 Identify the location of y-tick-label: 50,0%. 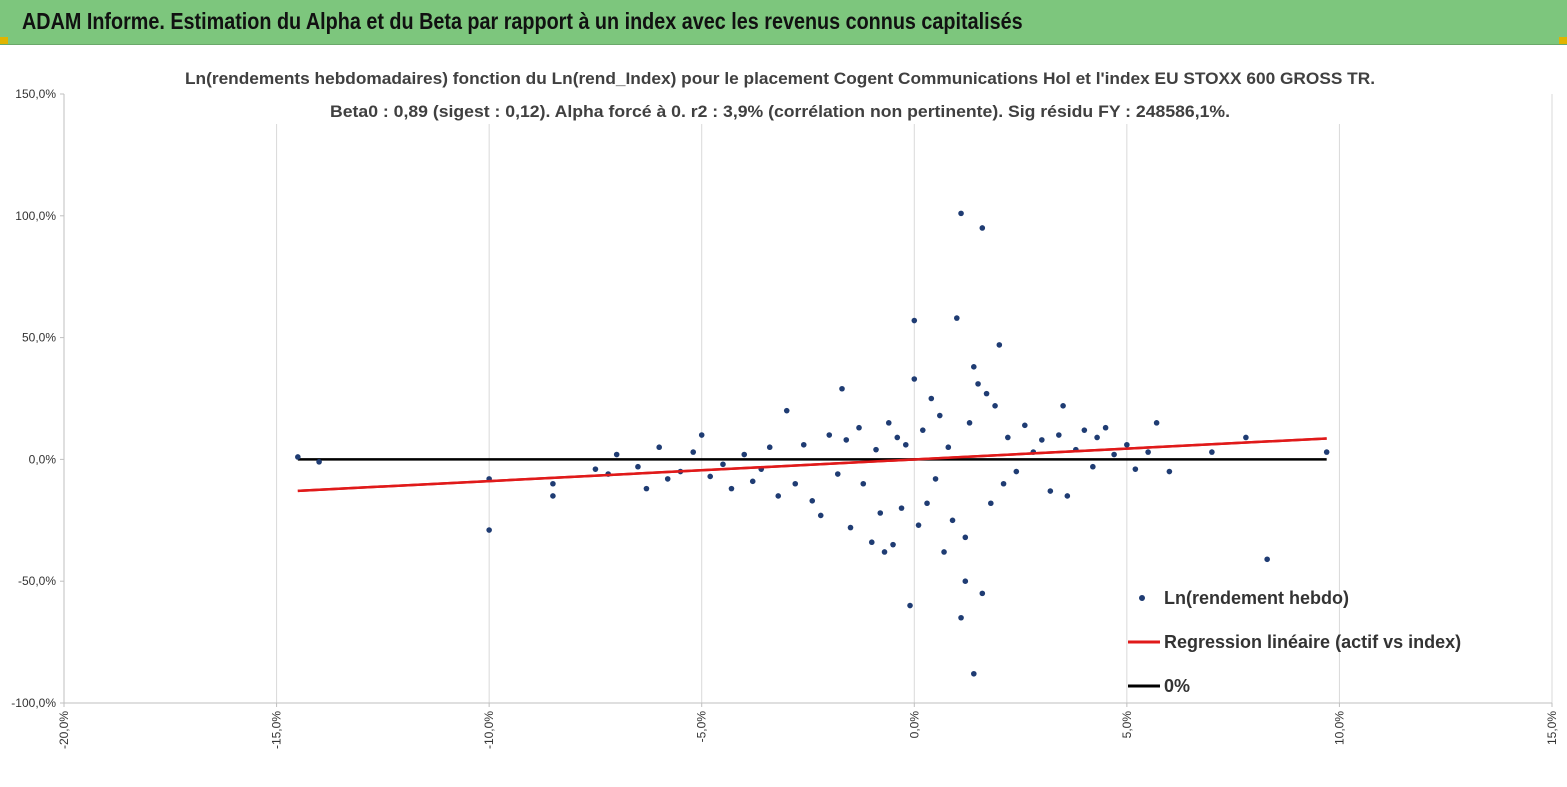
(39, 338).